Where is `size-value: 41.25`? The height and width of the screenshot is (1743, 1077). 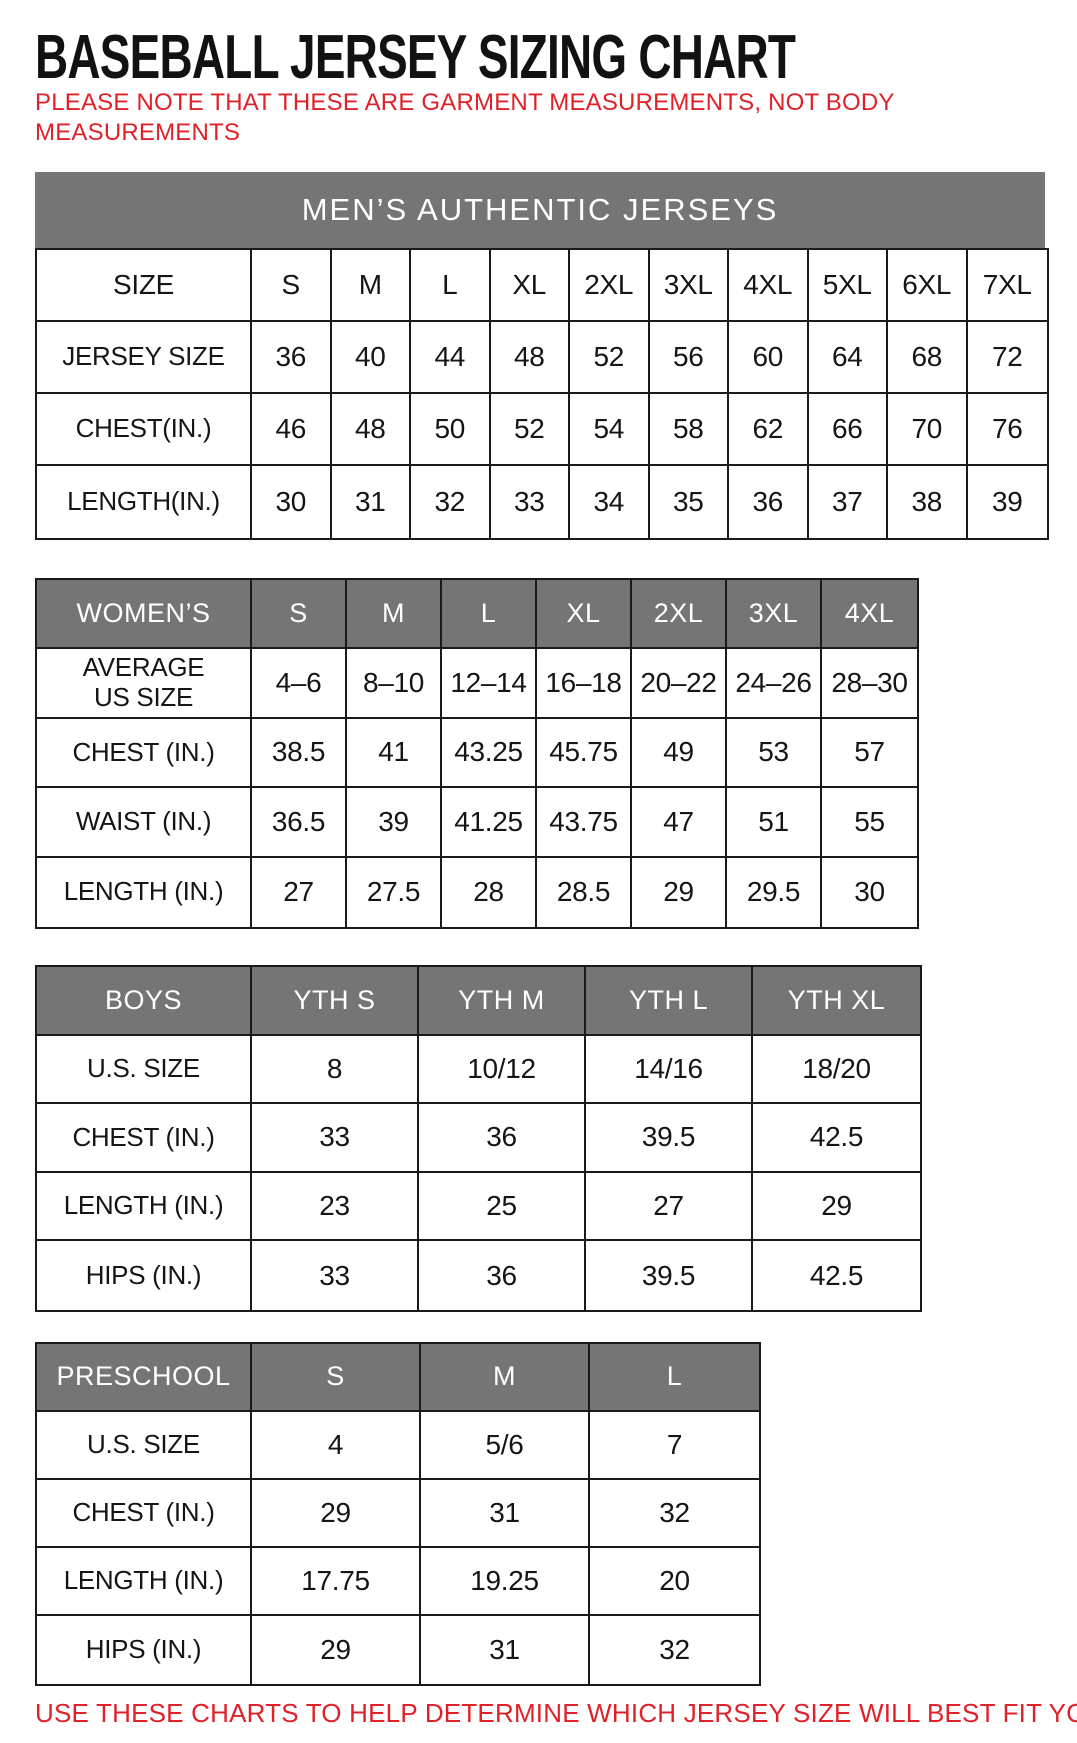 size-value: 41.25 is located at coordinates (489, 823).